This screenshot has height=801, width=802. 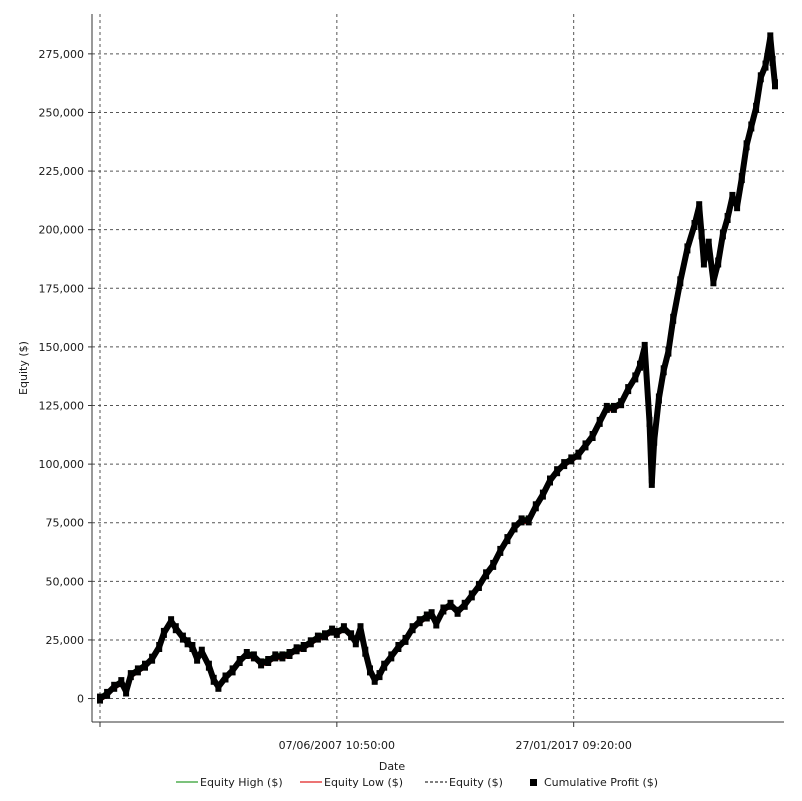 I want to click on y-tick-label: 0, so click(x=80, y=699).